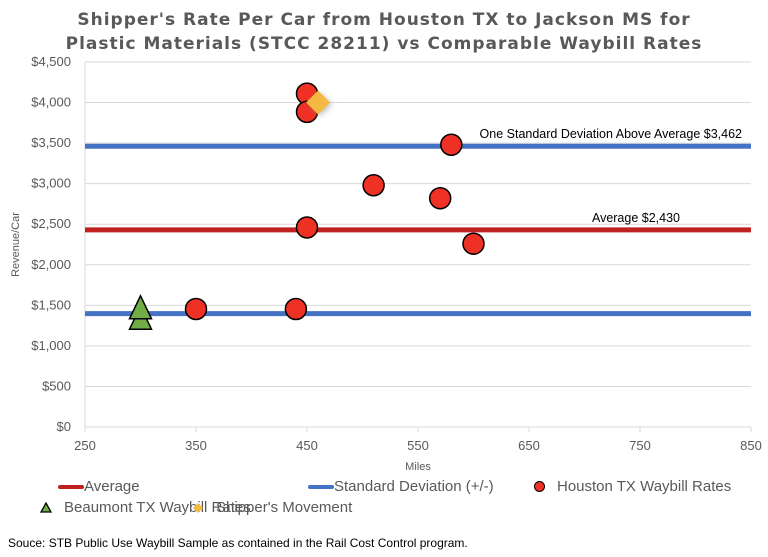  I want to click on x-tick-label: 450, so click(307, 445).